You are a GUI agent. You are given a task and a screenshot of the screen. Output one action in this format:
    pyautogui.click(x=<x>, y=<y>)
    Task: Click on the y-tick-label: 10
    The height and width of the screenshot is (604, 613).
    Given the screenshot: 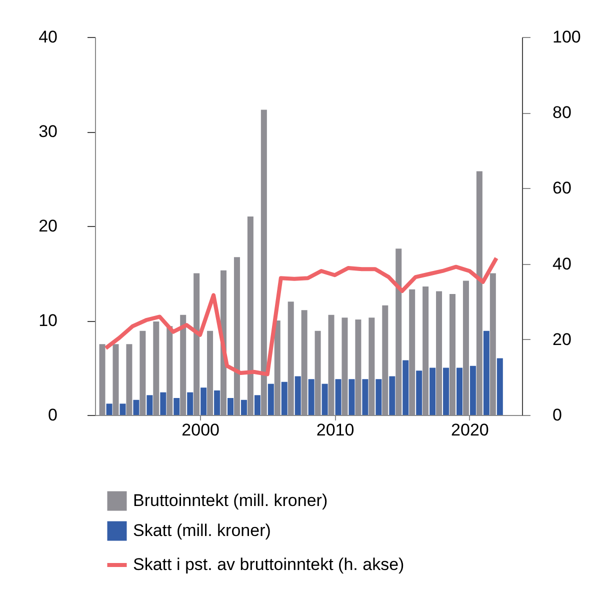 What is the action you would take?
    pyautogui.click(x=48, y=320)
    